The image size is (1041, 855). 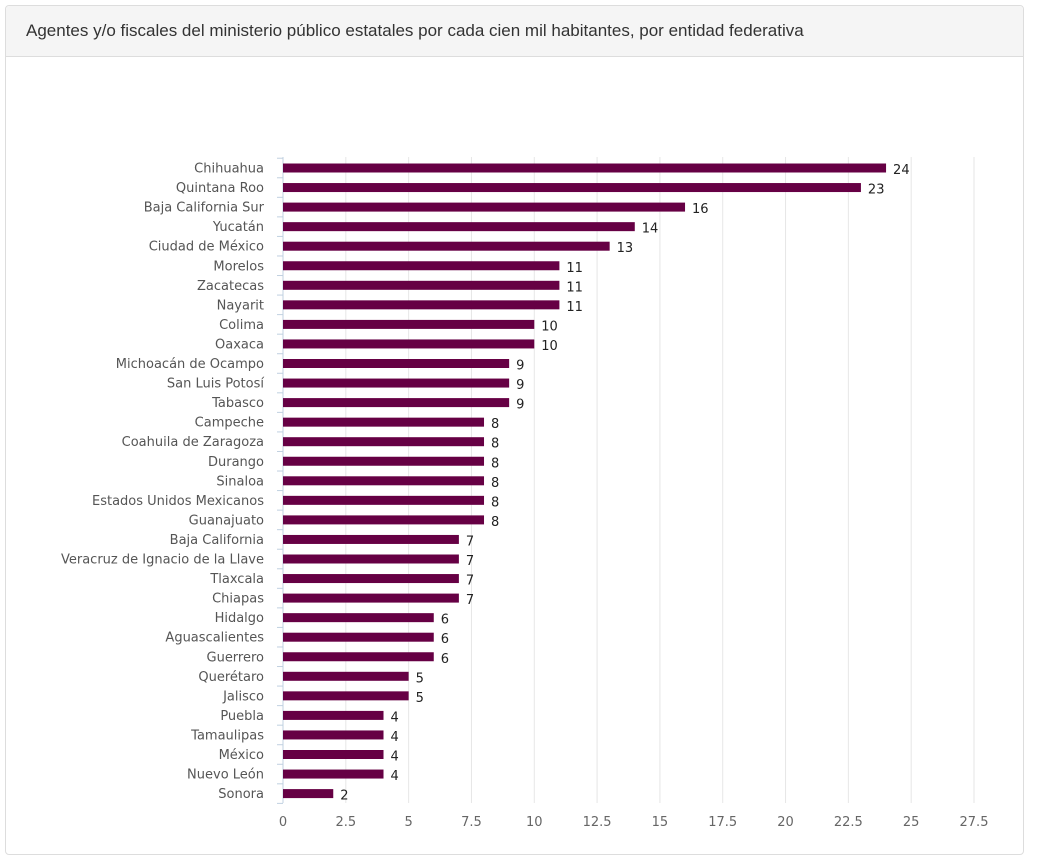 What do you see at coordinates (236, 462) in the screenshot?
I see `category-label: Durango` at bounding box center [236, 462].